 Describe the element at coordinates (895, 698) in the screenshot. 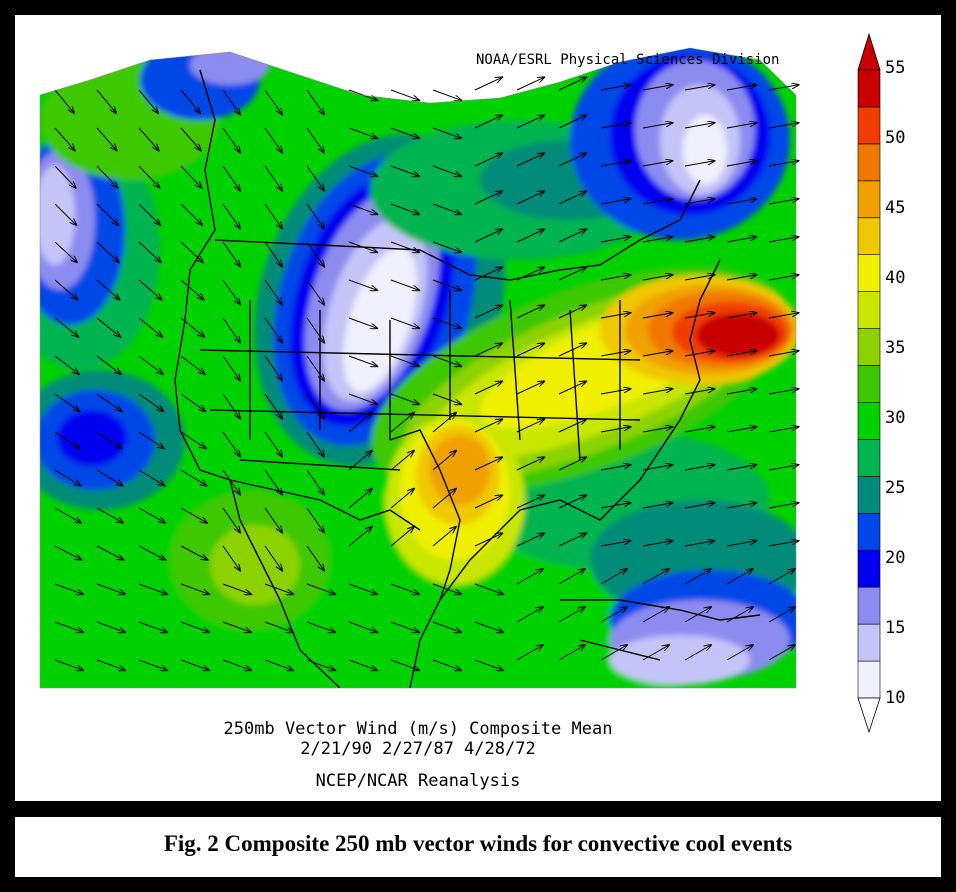

I see `colorbar-tick-10: 10` at that location.